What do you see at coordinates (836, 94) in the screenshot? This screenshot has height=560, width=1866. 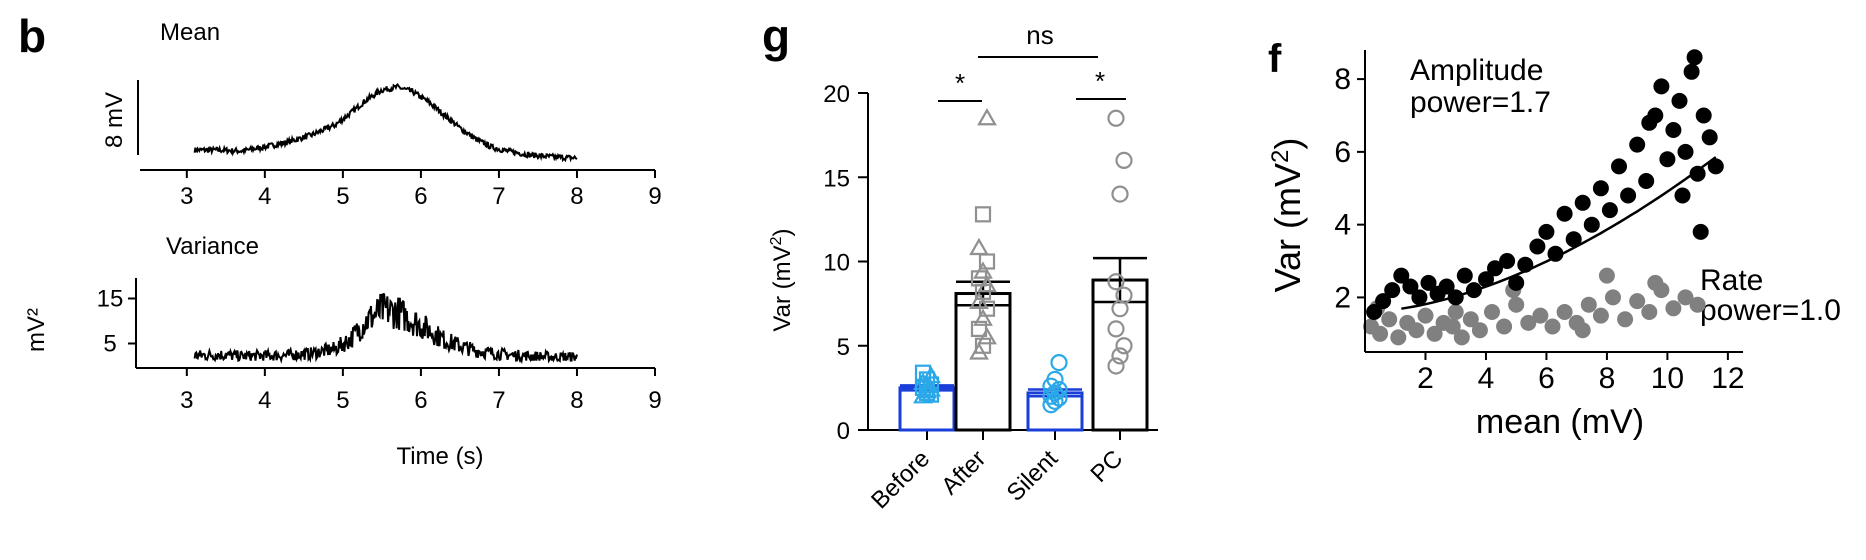 I see `bar-y-tick-label: 20` at bounding box center [836, 94].